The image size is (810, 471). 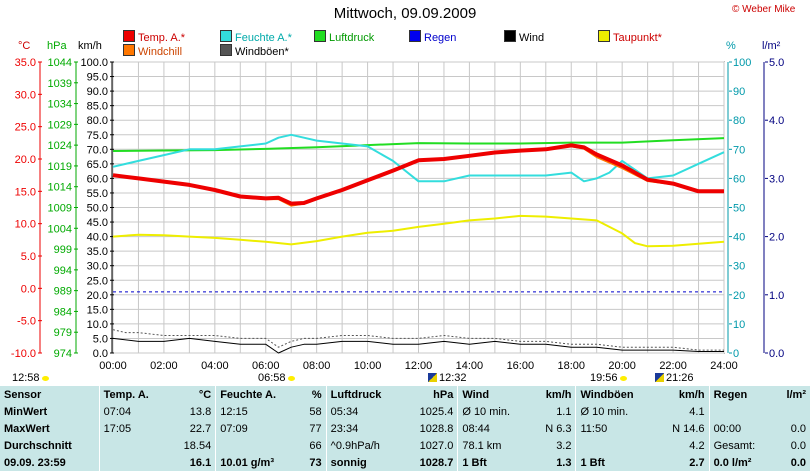 I want to click on series-line-windböen, so click(x=418, y=340).